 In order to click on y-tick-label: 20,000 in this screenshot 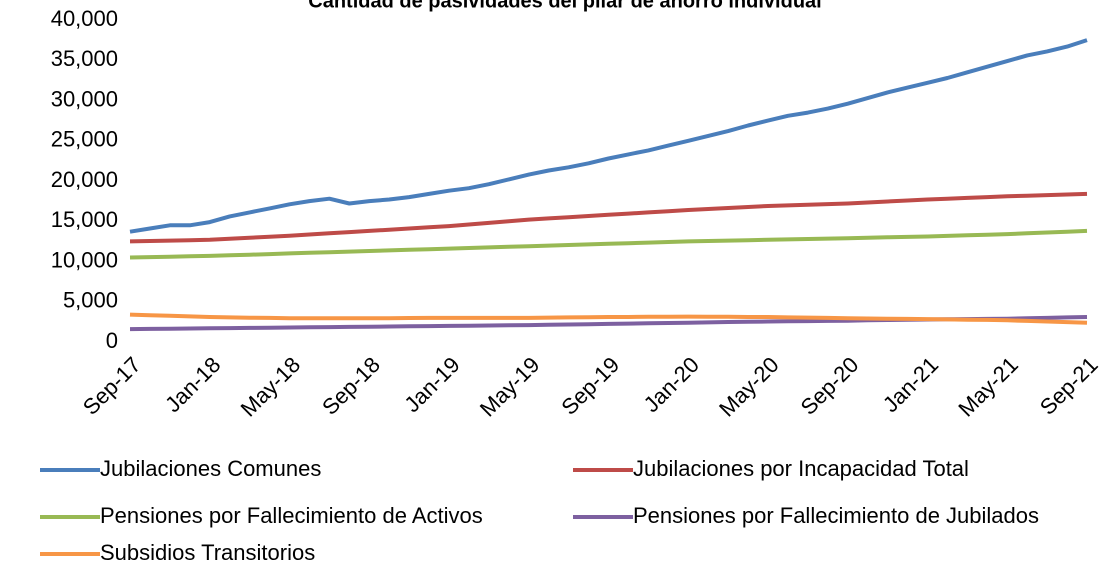, I will do `click(84, 179)`.